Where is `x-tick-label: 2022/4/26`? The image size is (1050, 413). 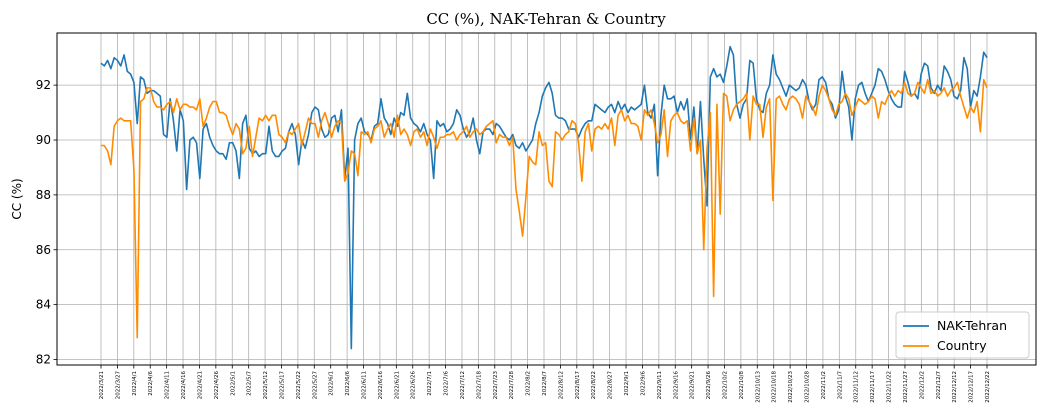
x-tick-label: 2022/4/26 is located at coordinates (217, 385).